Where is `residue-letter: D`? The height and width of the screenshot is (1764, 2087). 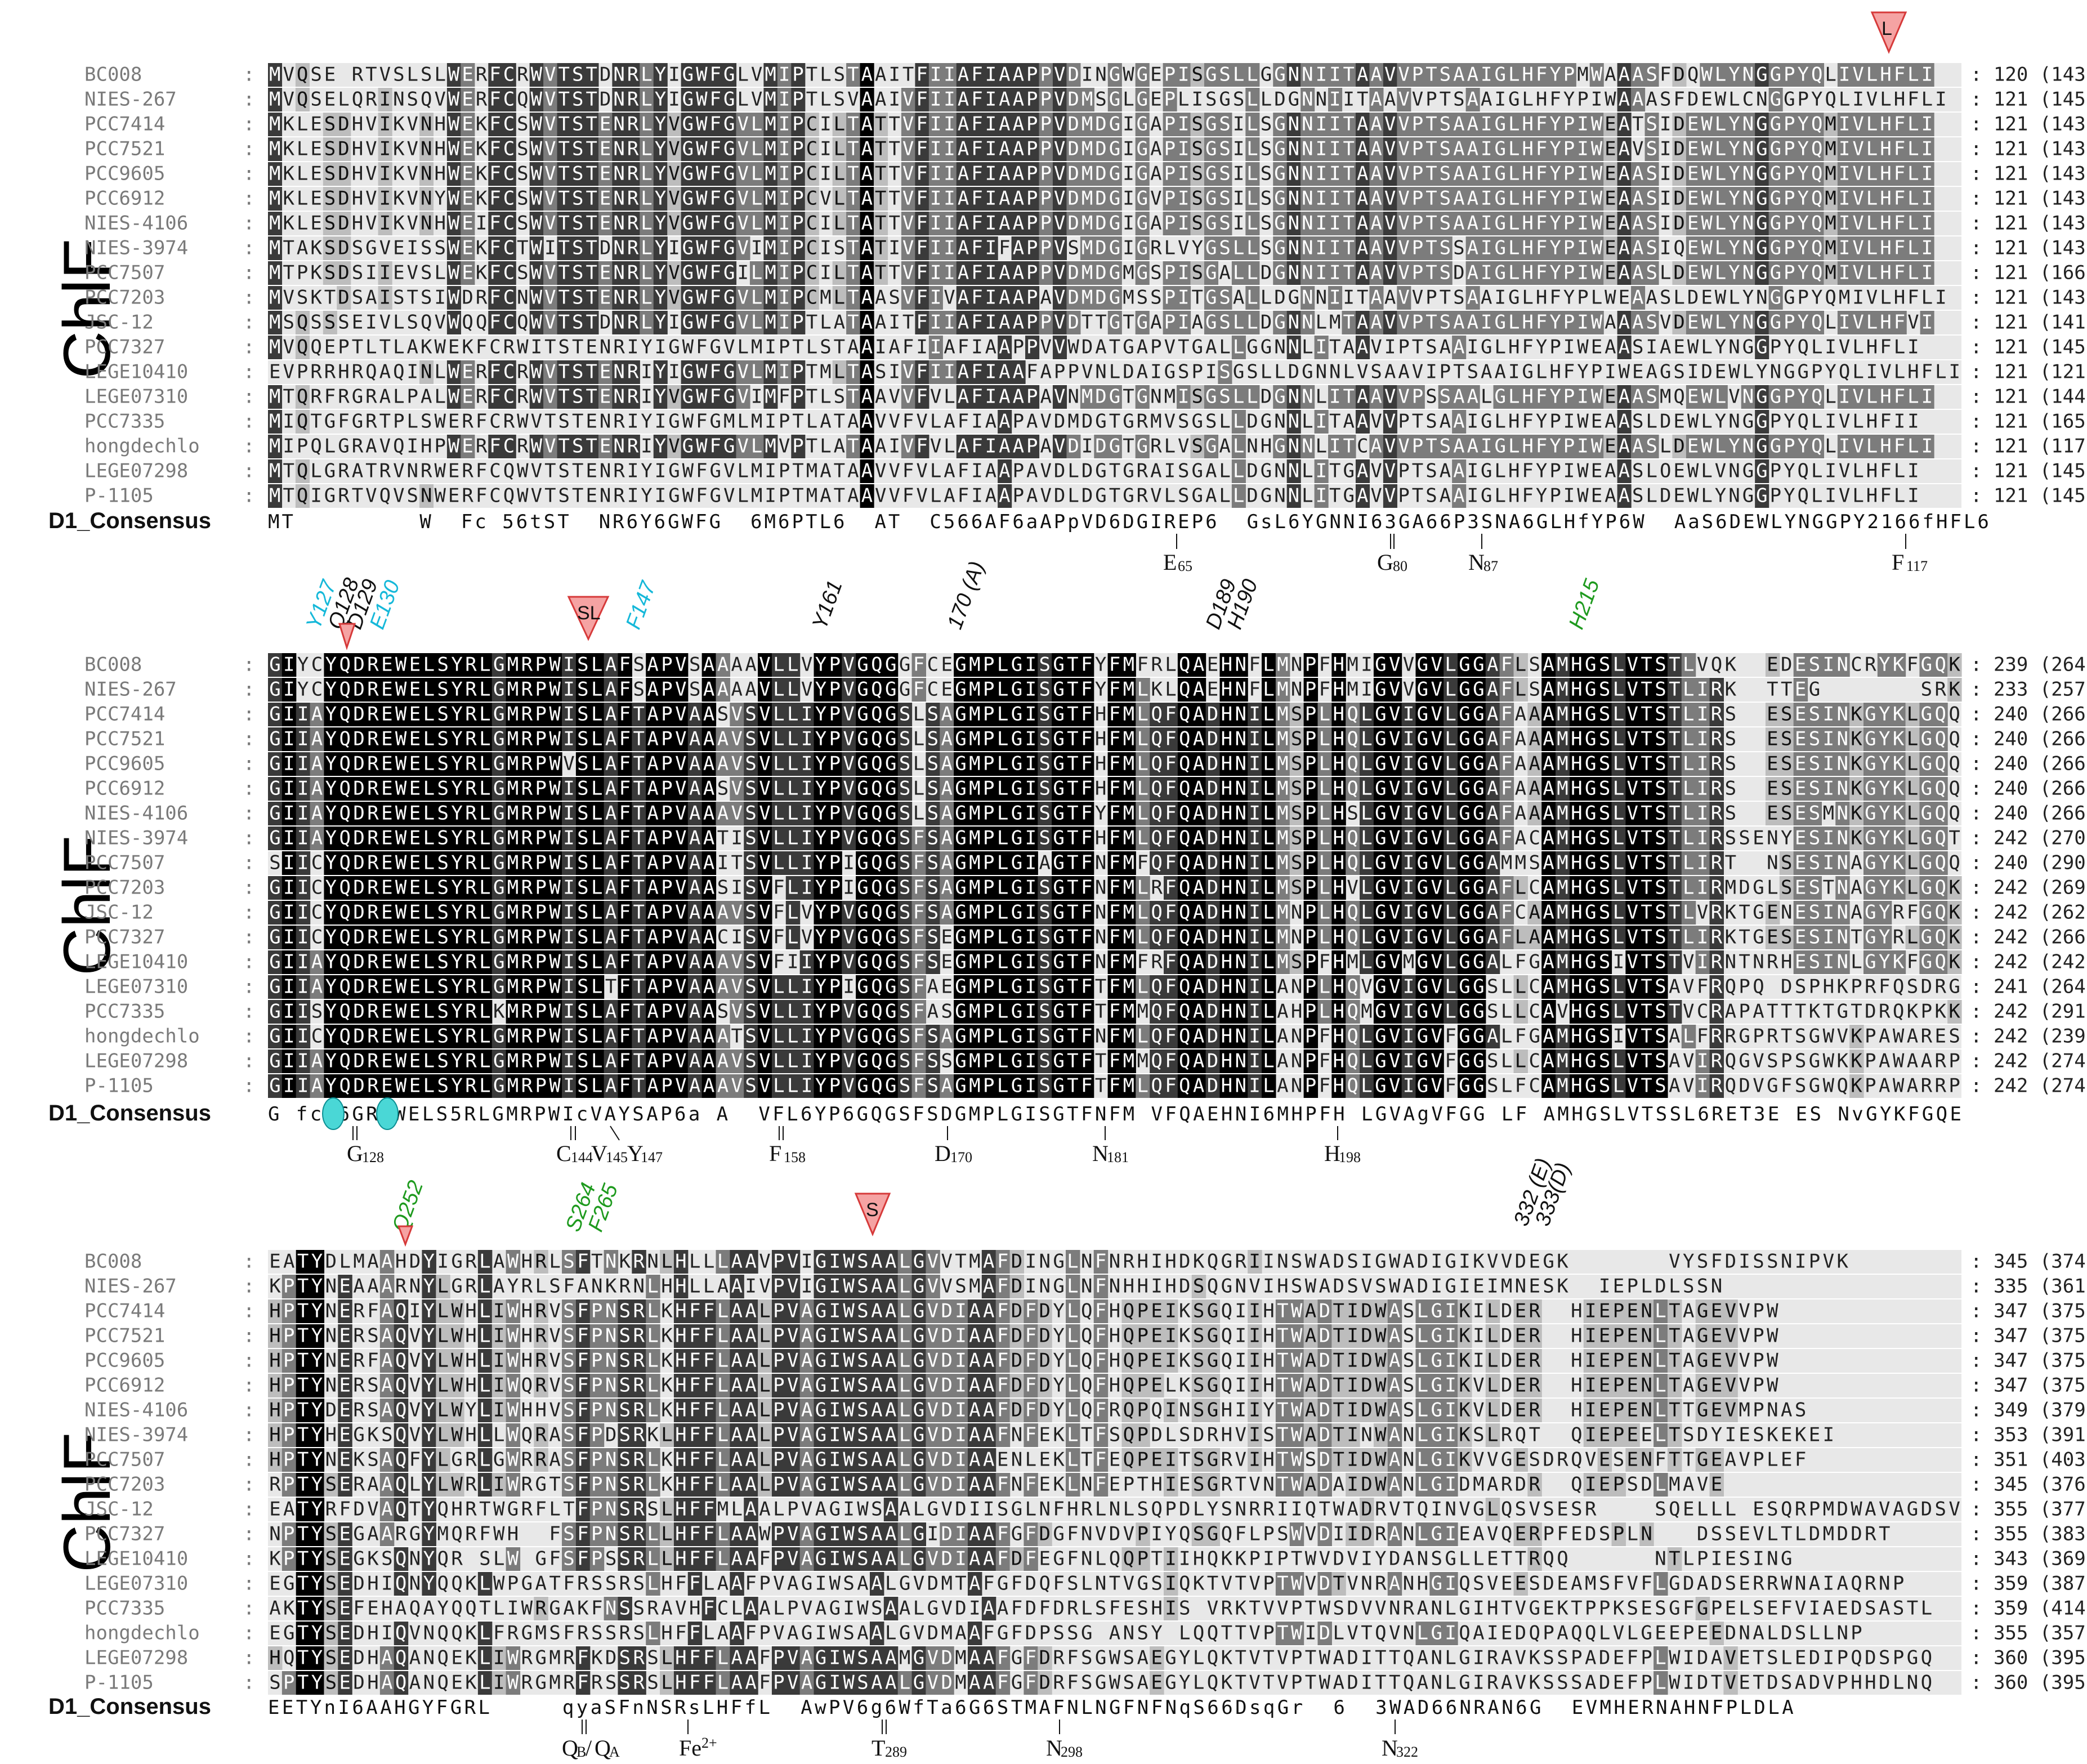 residue-letter: D is located at coordinates (1279, 99).